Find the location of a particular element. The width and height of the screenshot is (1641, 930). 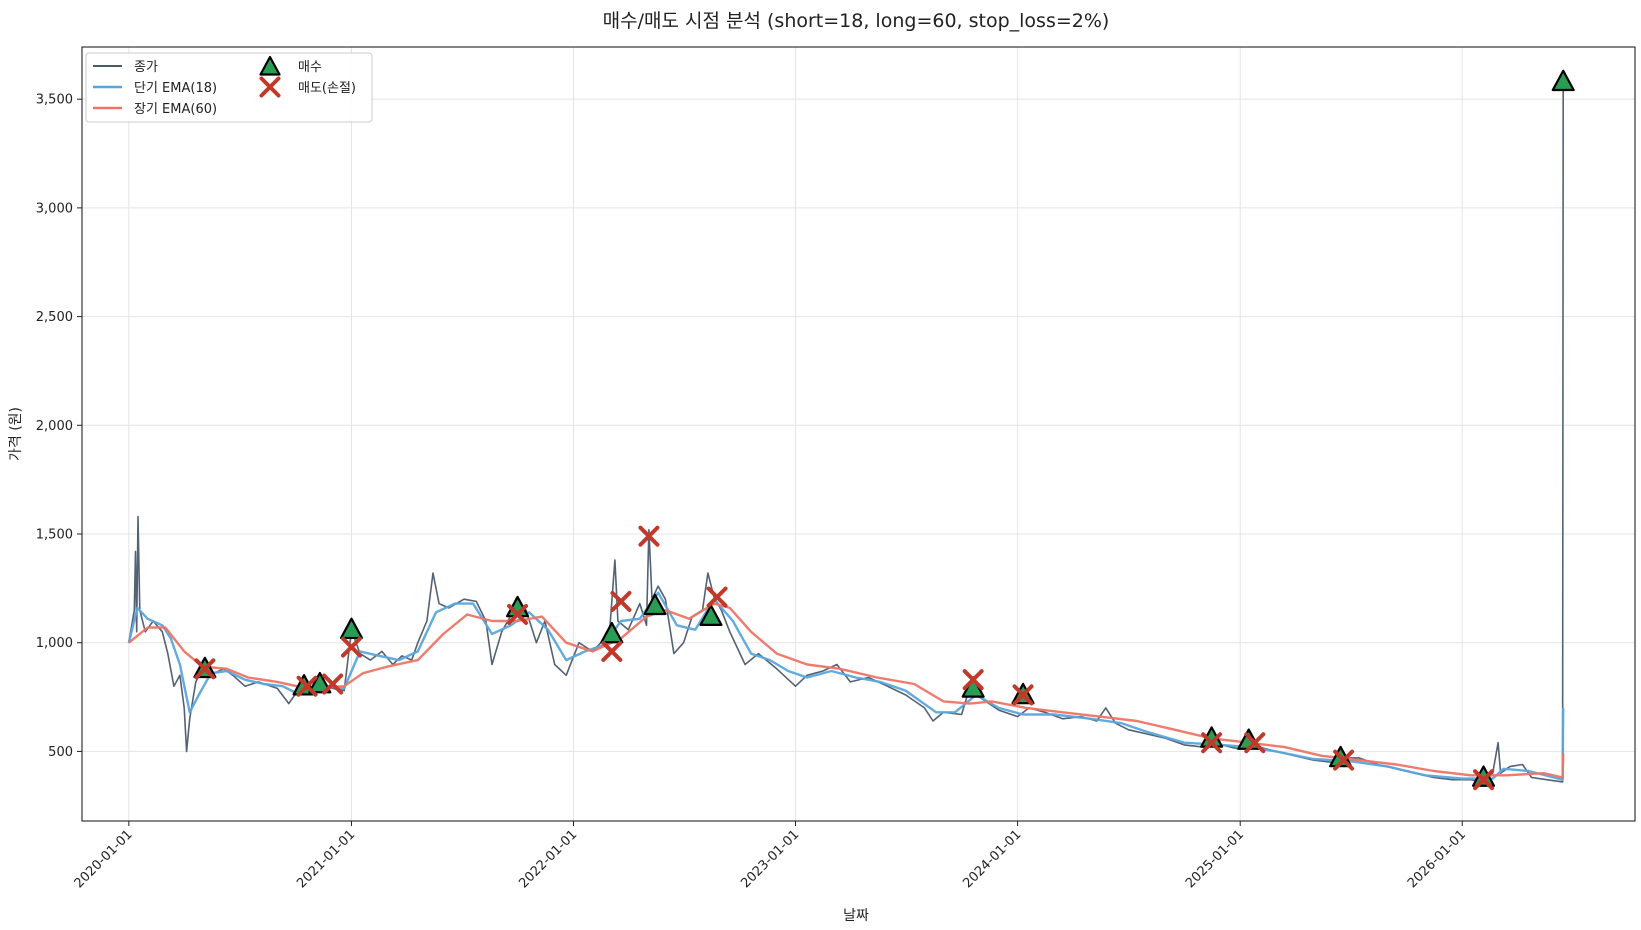

legend: 종가 단기 EMA(18) 장기 EMA(60) 매수 매도(손절) is located at coordinates (229, 87).